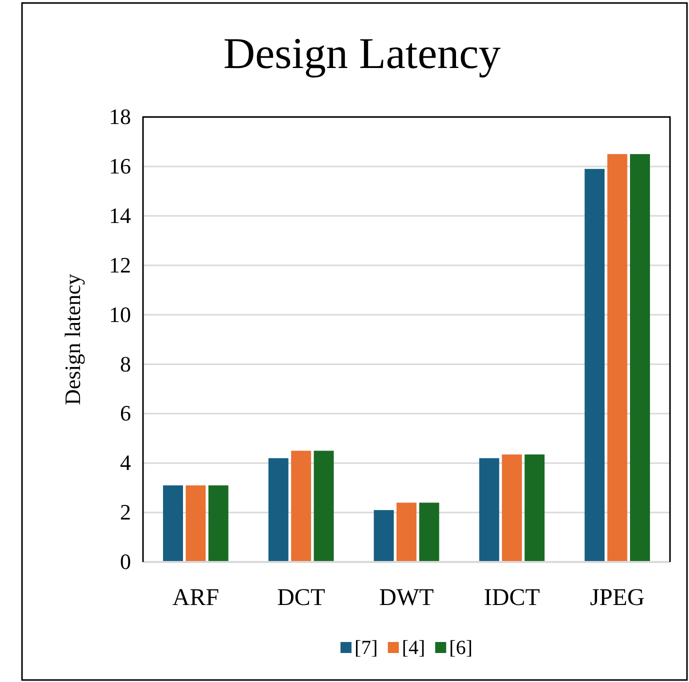 The image size is (689, 682). Describe the element at coordinates (125, 363) in the screenshot. I see `y-tick-label: 8` at that location.